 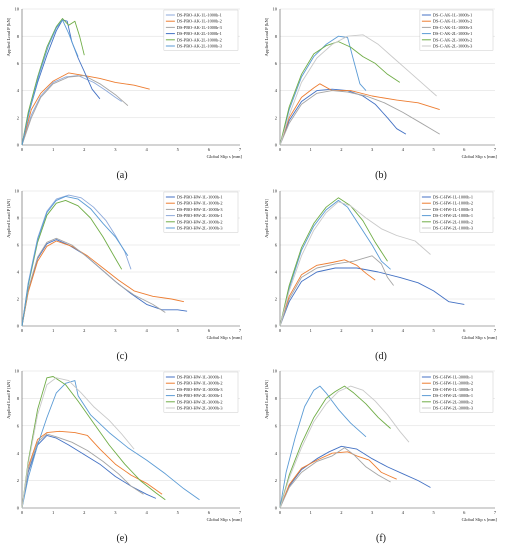 I want to click on legend-label: DS-PBO-AK-1L-1000h-3, so click(x=199, y=27).